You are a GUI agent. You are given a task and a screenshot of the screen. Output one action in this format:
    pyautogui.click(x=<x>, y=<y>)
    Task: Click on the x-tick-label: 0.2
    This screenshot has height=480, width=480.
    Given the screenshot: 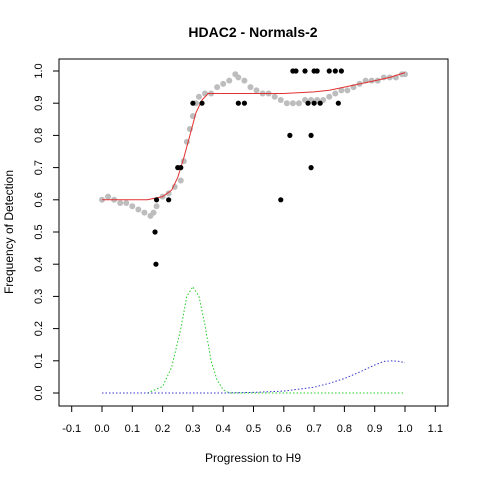 What is the action you would take?
    pyautogui.click(x=162, y=429)
    